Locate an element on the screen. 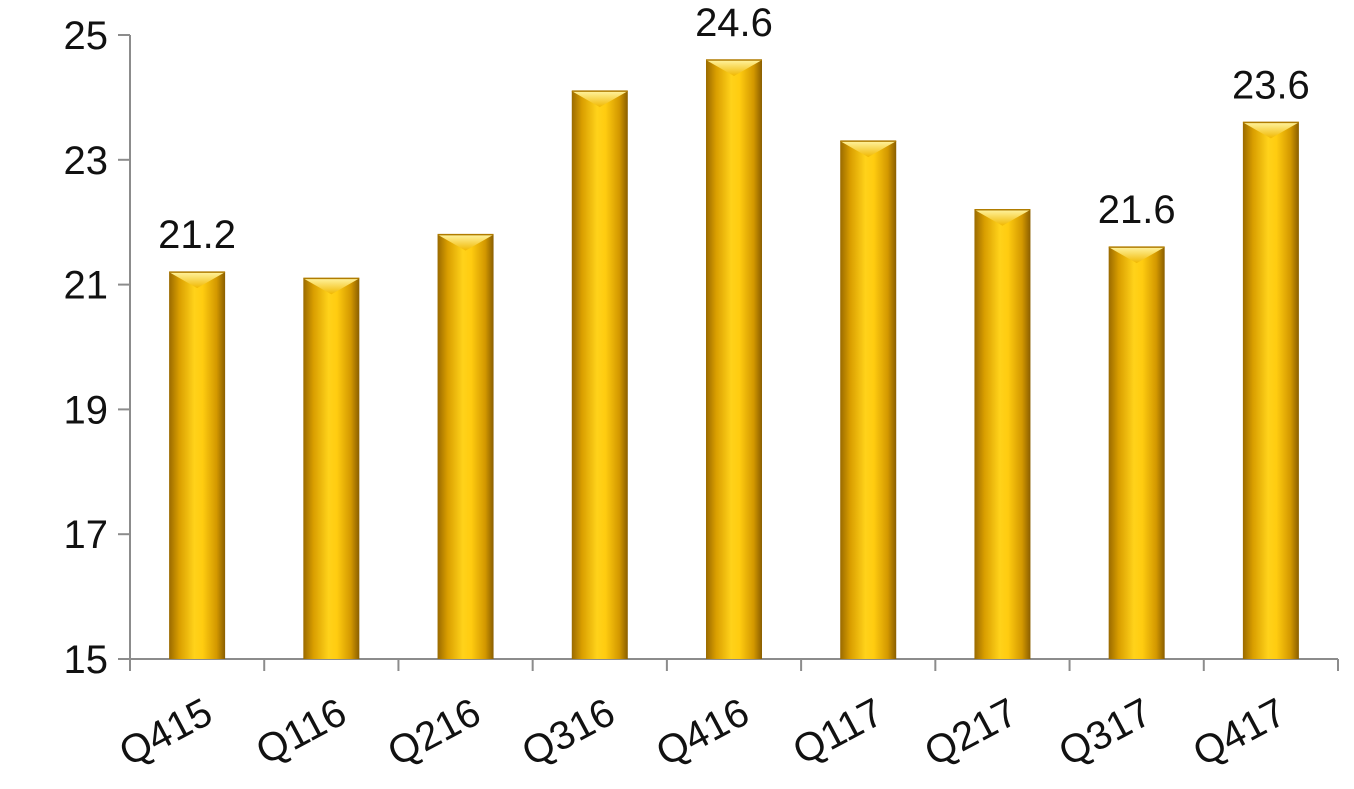  y-tick-label: 15 is located at coordinates (86, 660).